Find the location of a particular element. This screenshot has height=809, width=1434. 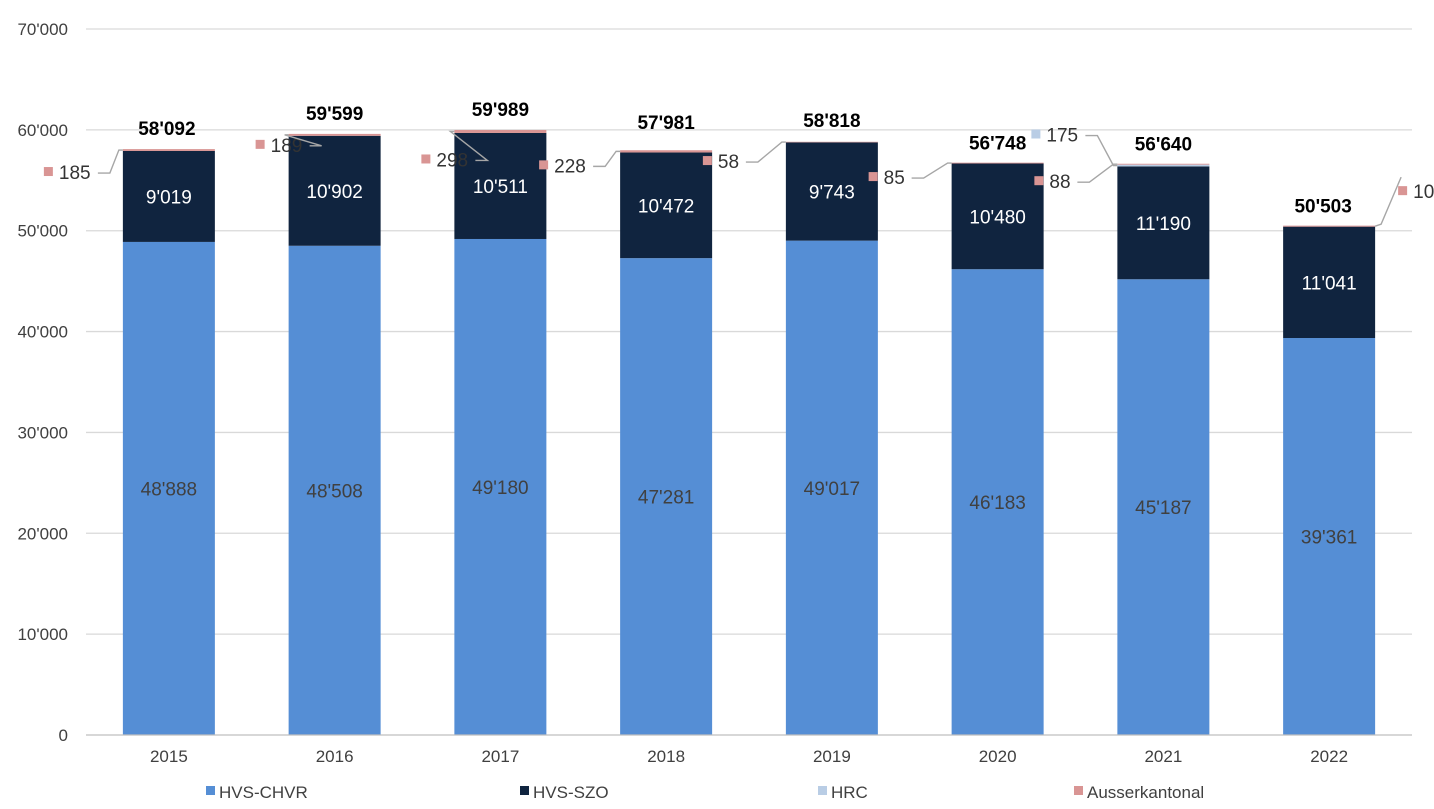

x-tick-label: 2017 is located at coordinates (500, 756).